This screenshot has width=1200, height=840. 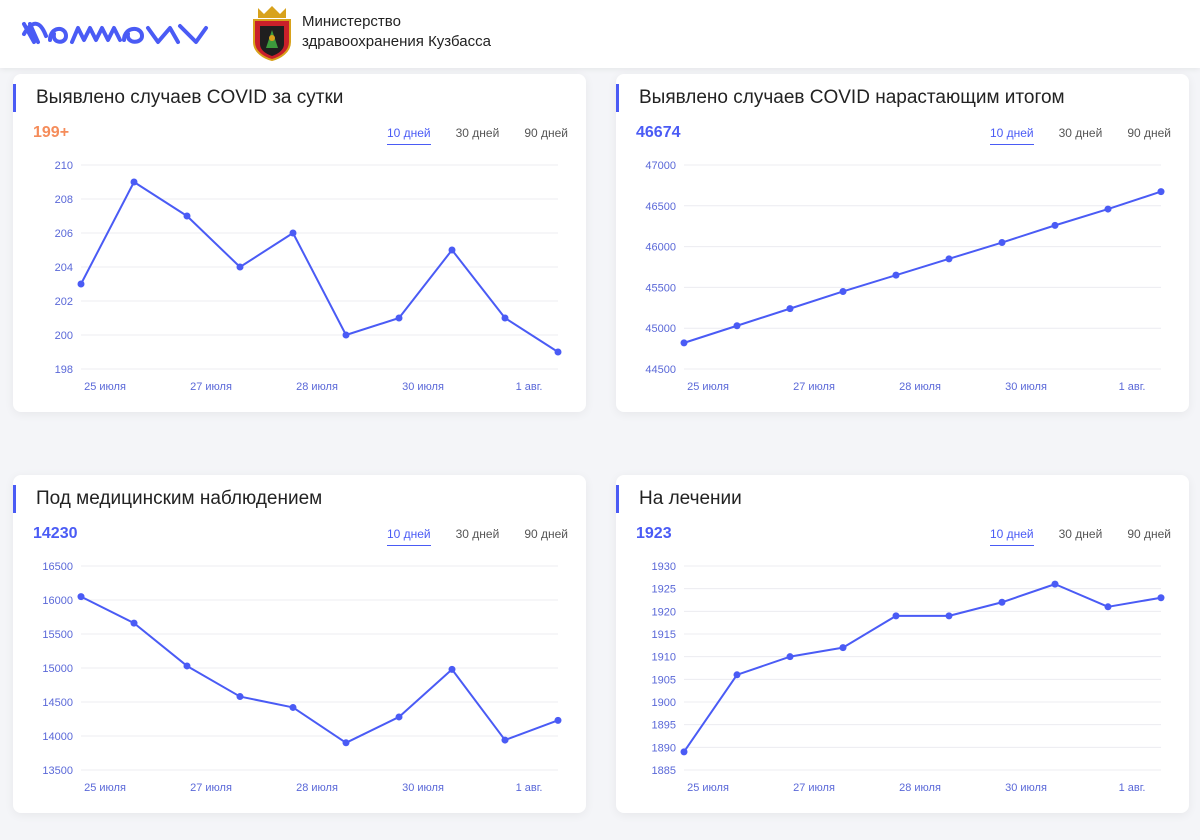 What do you see at coordinates (679, 499) in the screenshot?
I see `card-title: На лечении` at bounding box center [679, 499].